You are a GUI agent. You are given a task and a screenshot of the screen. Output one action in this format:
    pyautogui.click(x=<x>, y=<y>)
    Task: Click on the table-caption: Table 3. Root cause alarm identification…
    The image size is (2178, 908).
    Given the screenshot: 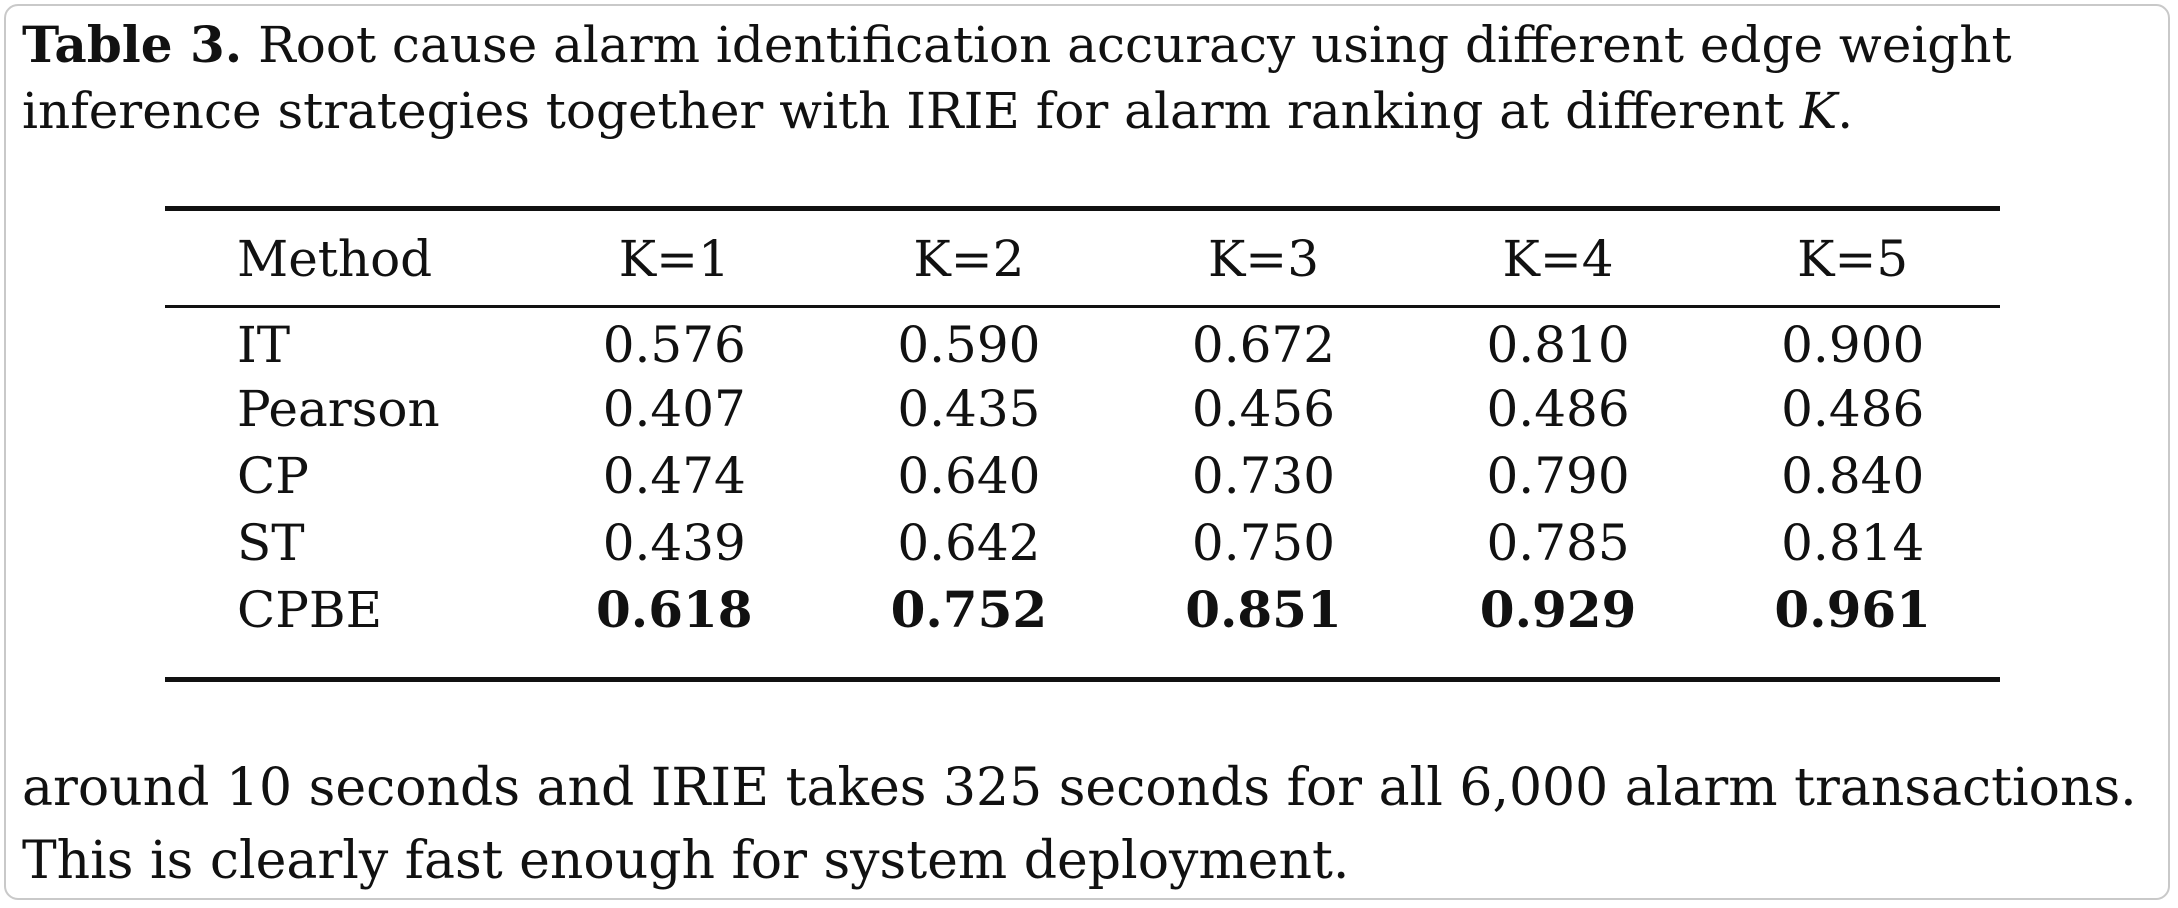 What is the action you would take?
    pyautogui.click(x=1092, y=78)
    